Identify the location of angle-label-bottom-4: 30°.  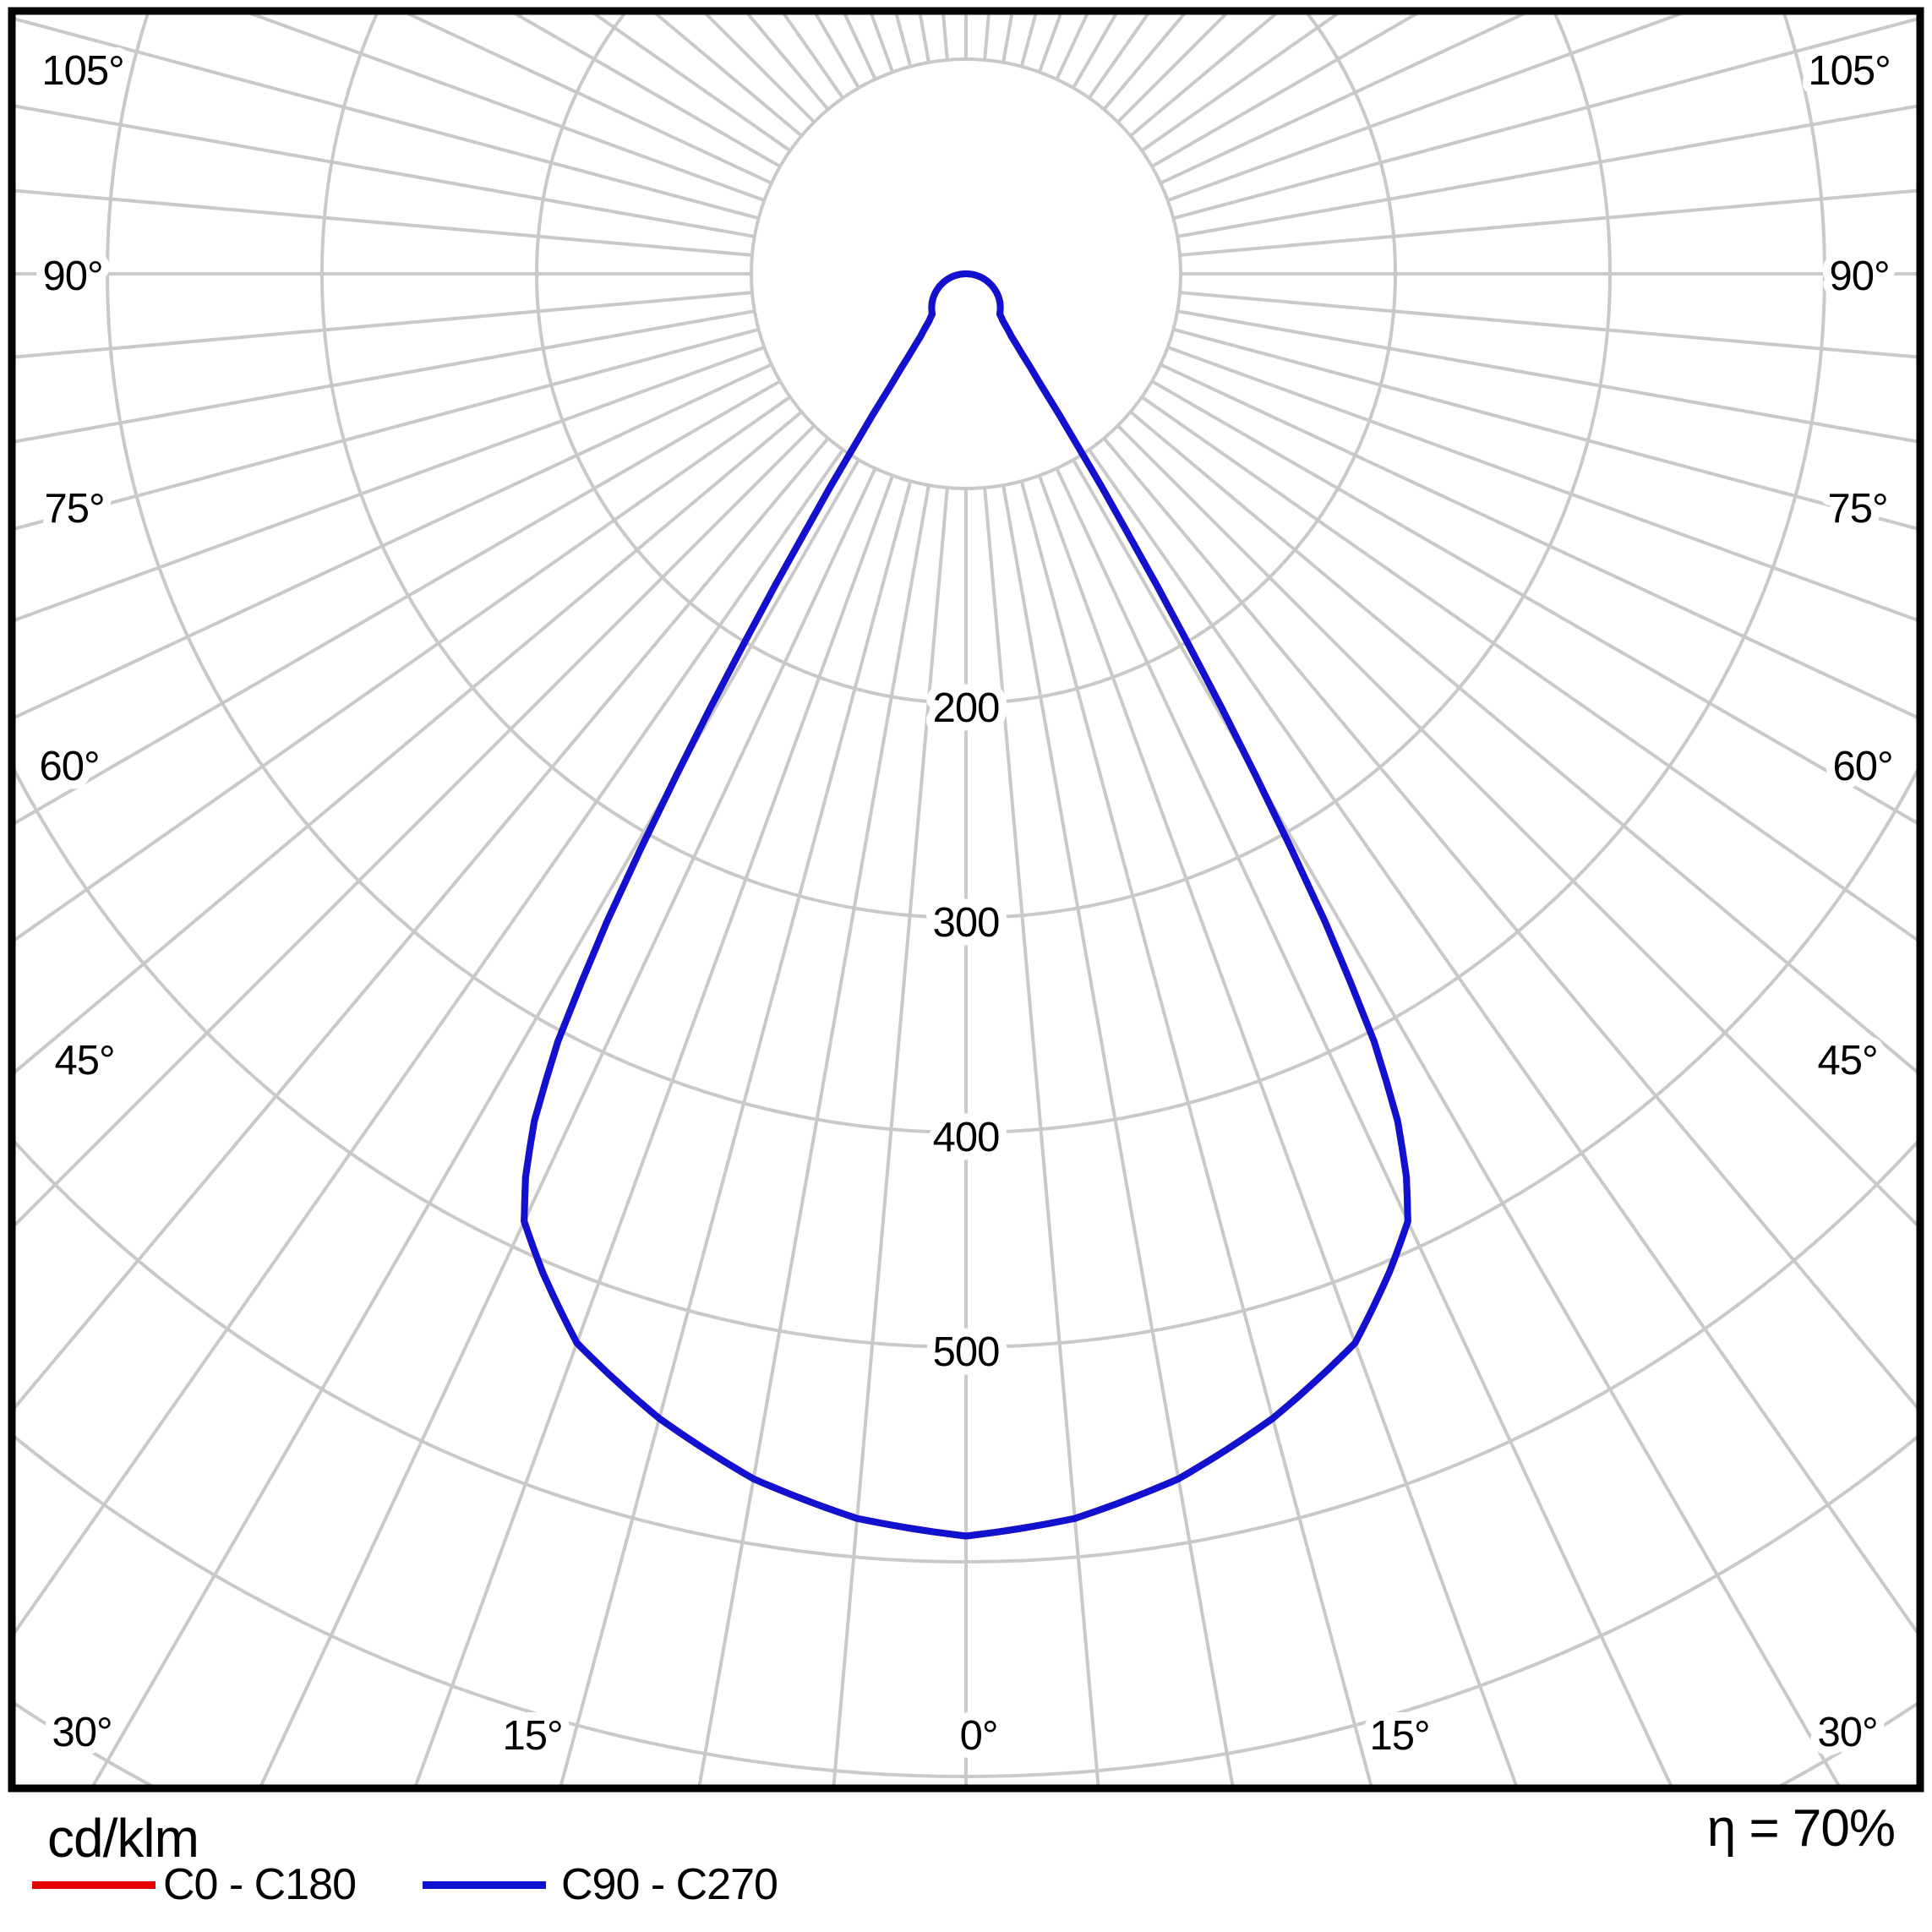
(1847, 1732).